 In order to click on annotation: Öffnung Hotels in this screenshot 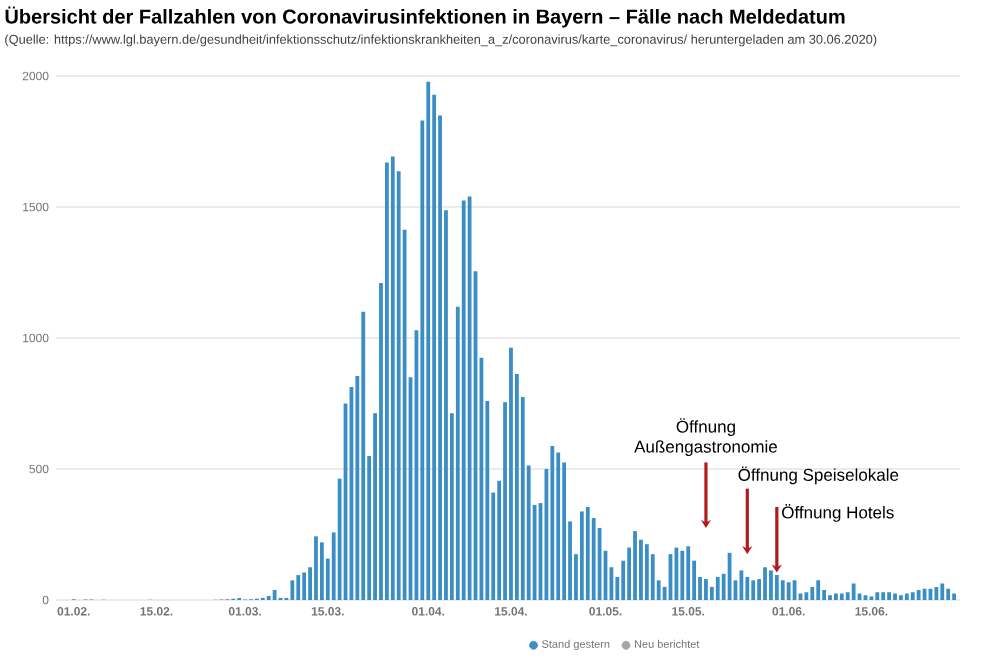, I will do `click(838, 513)`.